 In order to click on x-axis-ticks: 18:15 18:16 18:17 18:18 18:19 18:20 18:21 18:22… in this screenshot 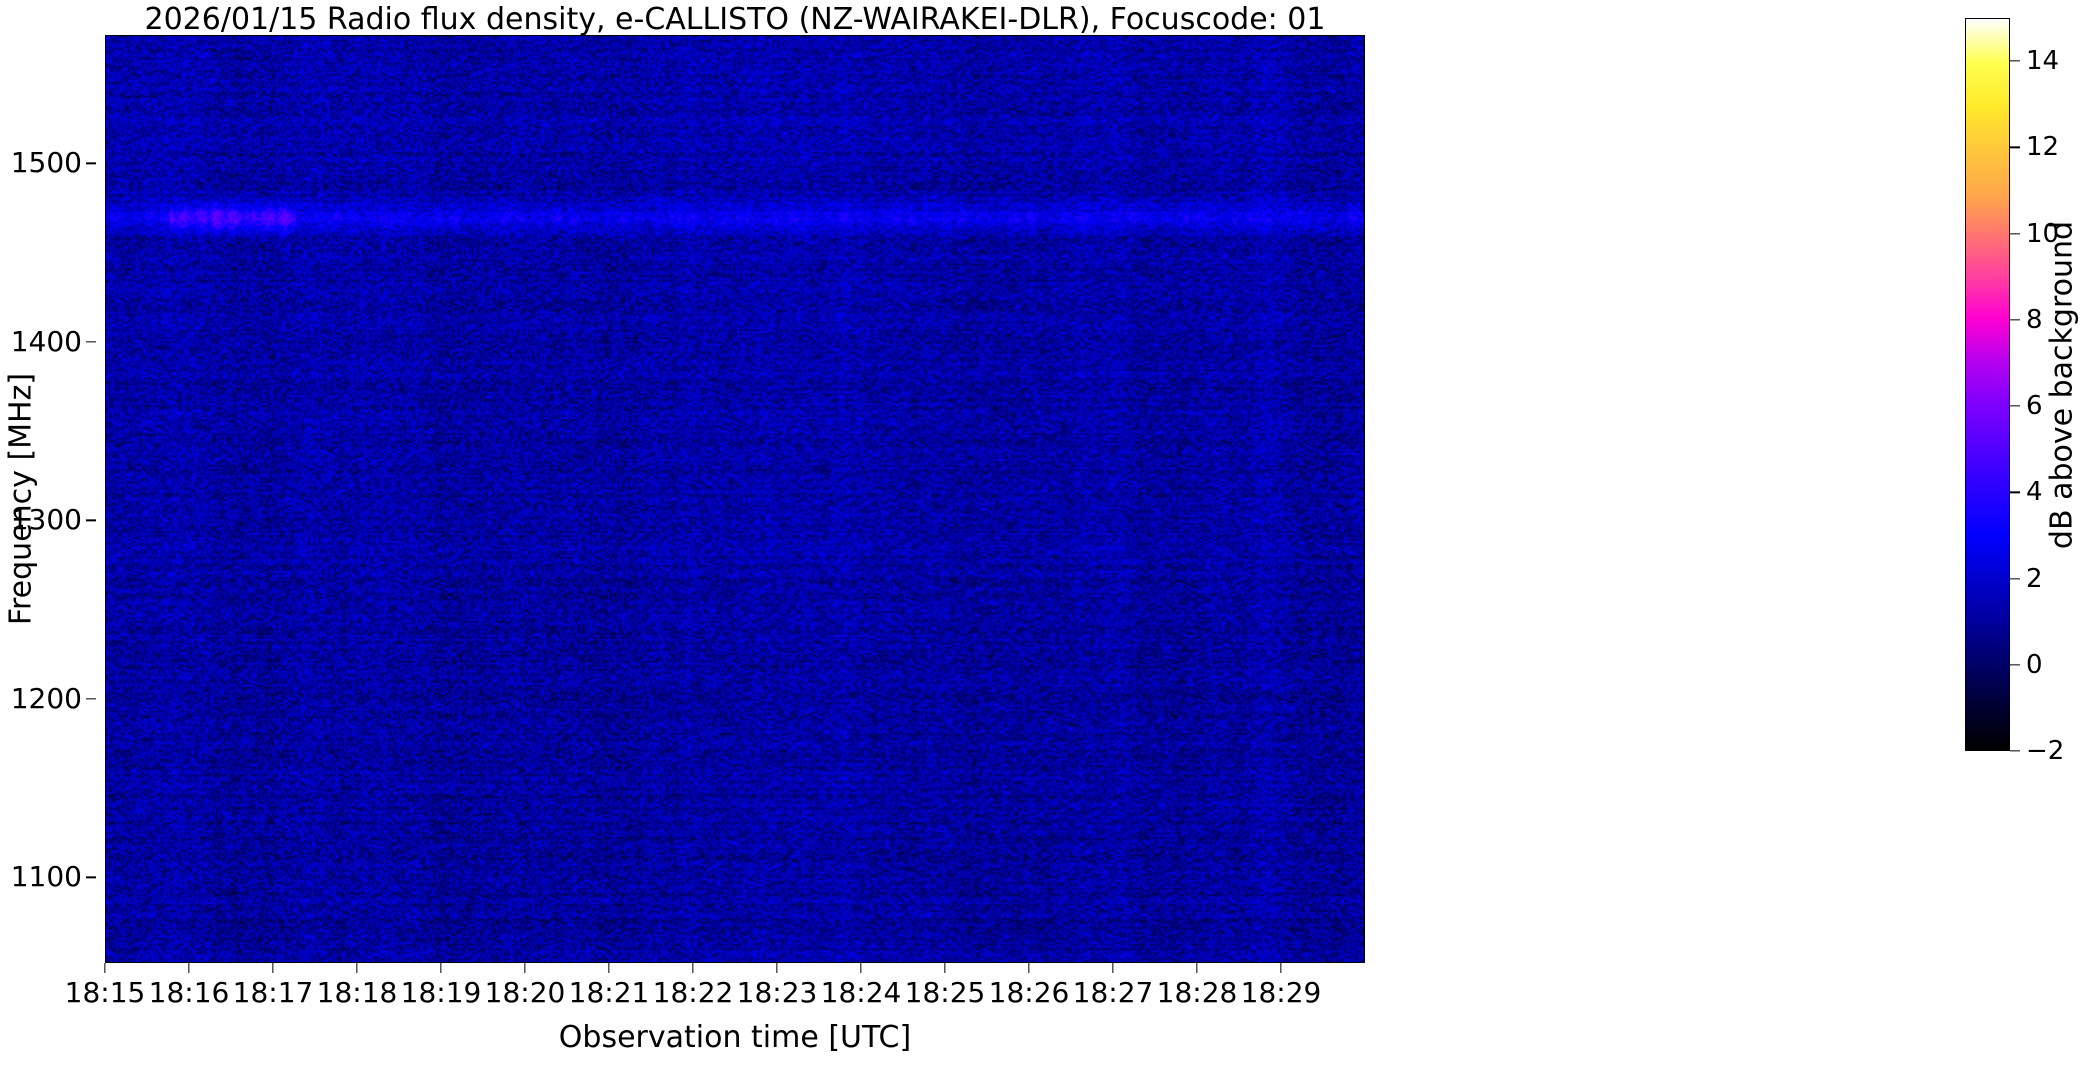, I will do `click(715, 991)`.